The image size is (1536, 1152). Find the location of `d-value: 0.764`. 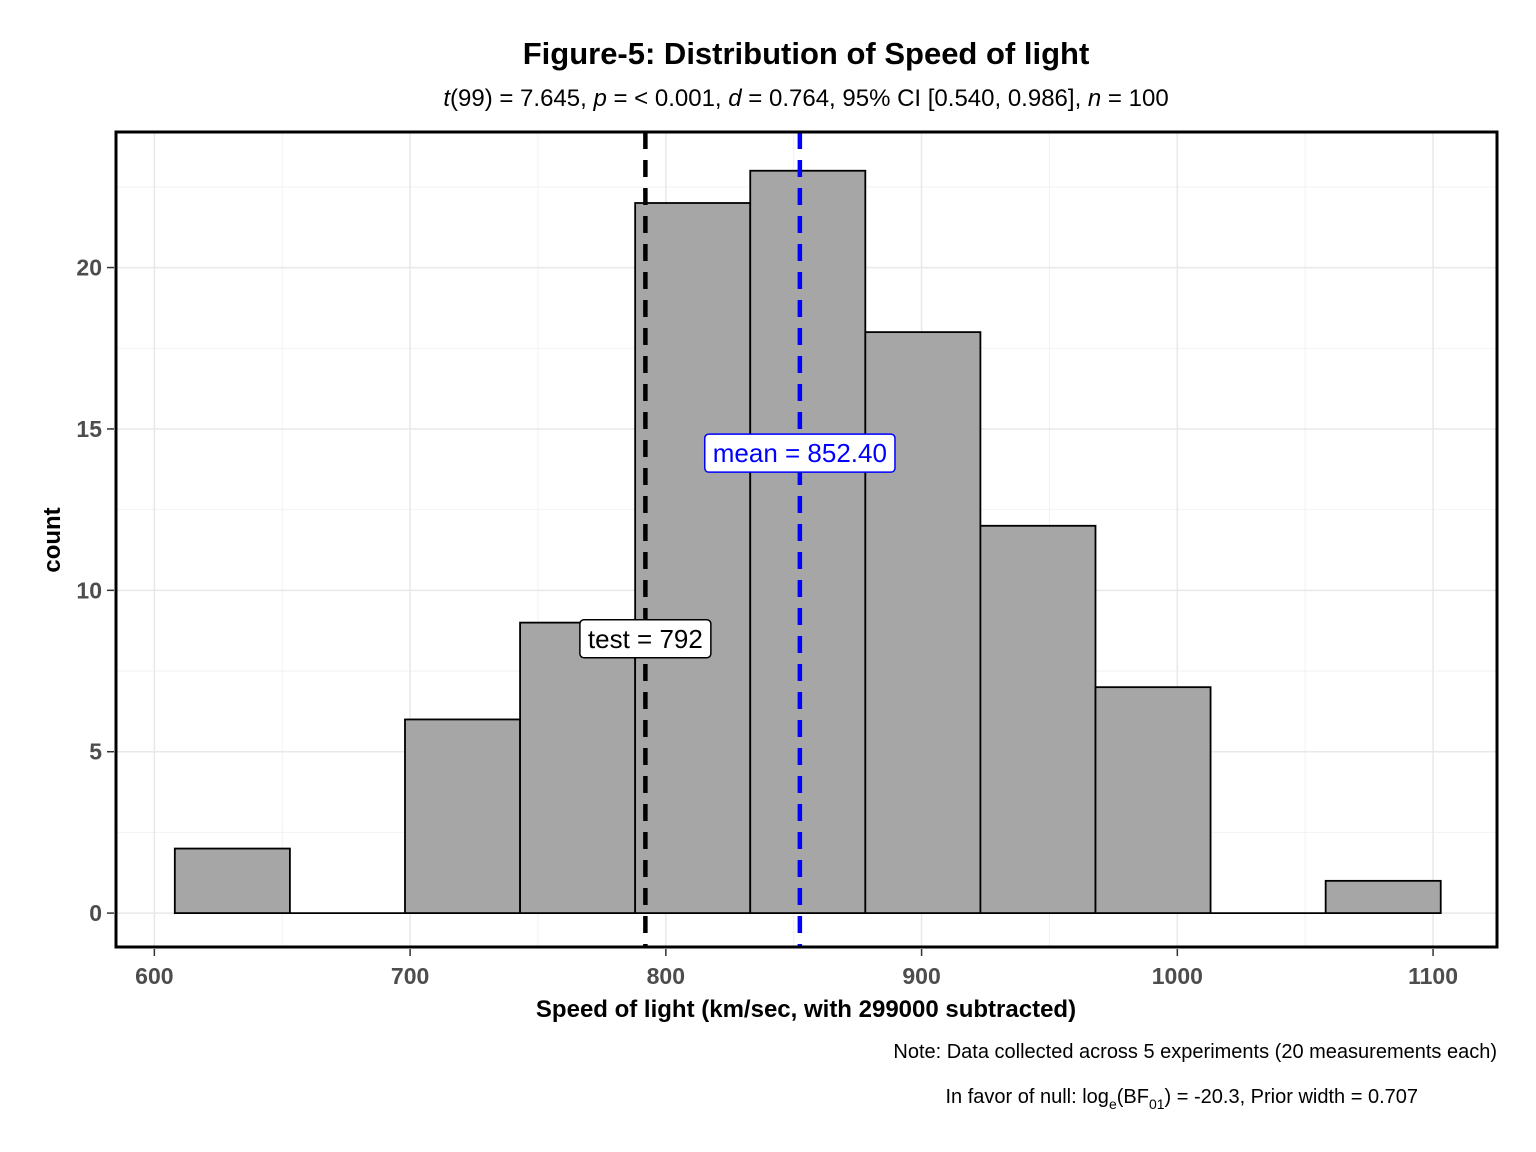

d-value: 0.764 is located at coordinates (799, 98).